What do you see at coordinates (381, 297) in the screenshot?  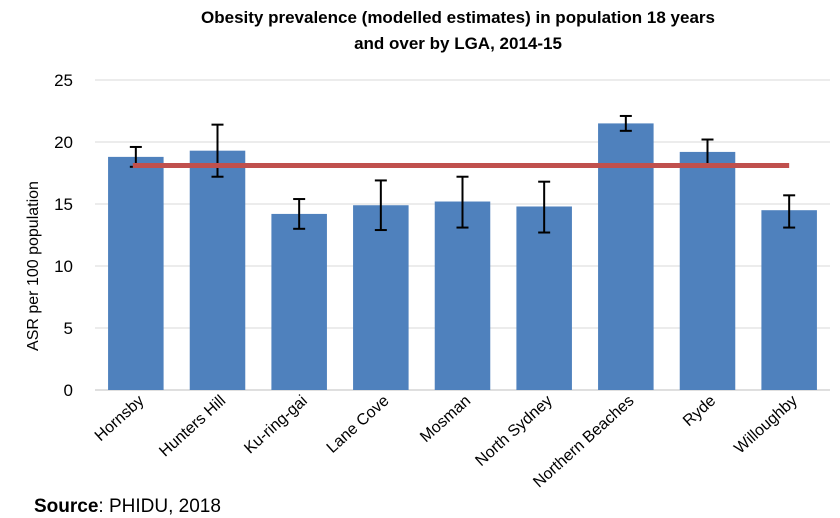 I see `bar-lane-cove` at bounding box center [381, 297].